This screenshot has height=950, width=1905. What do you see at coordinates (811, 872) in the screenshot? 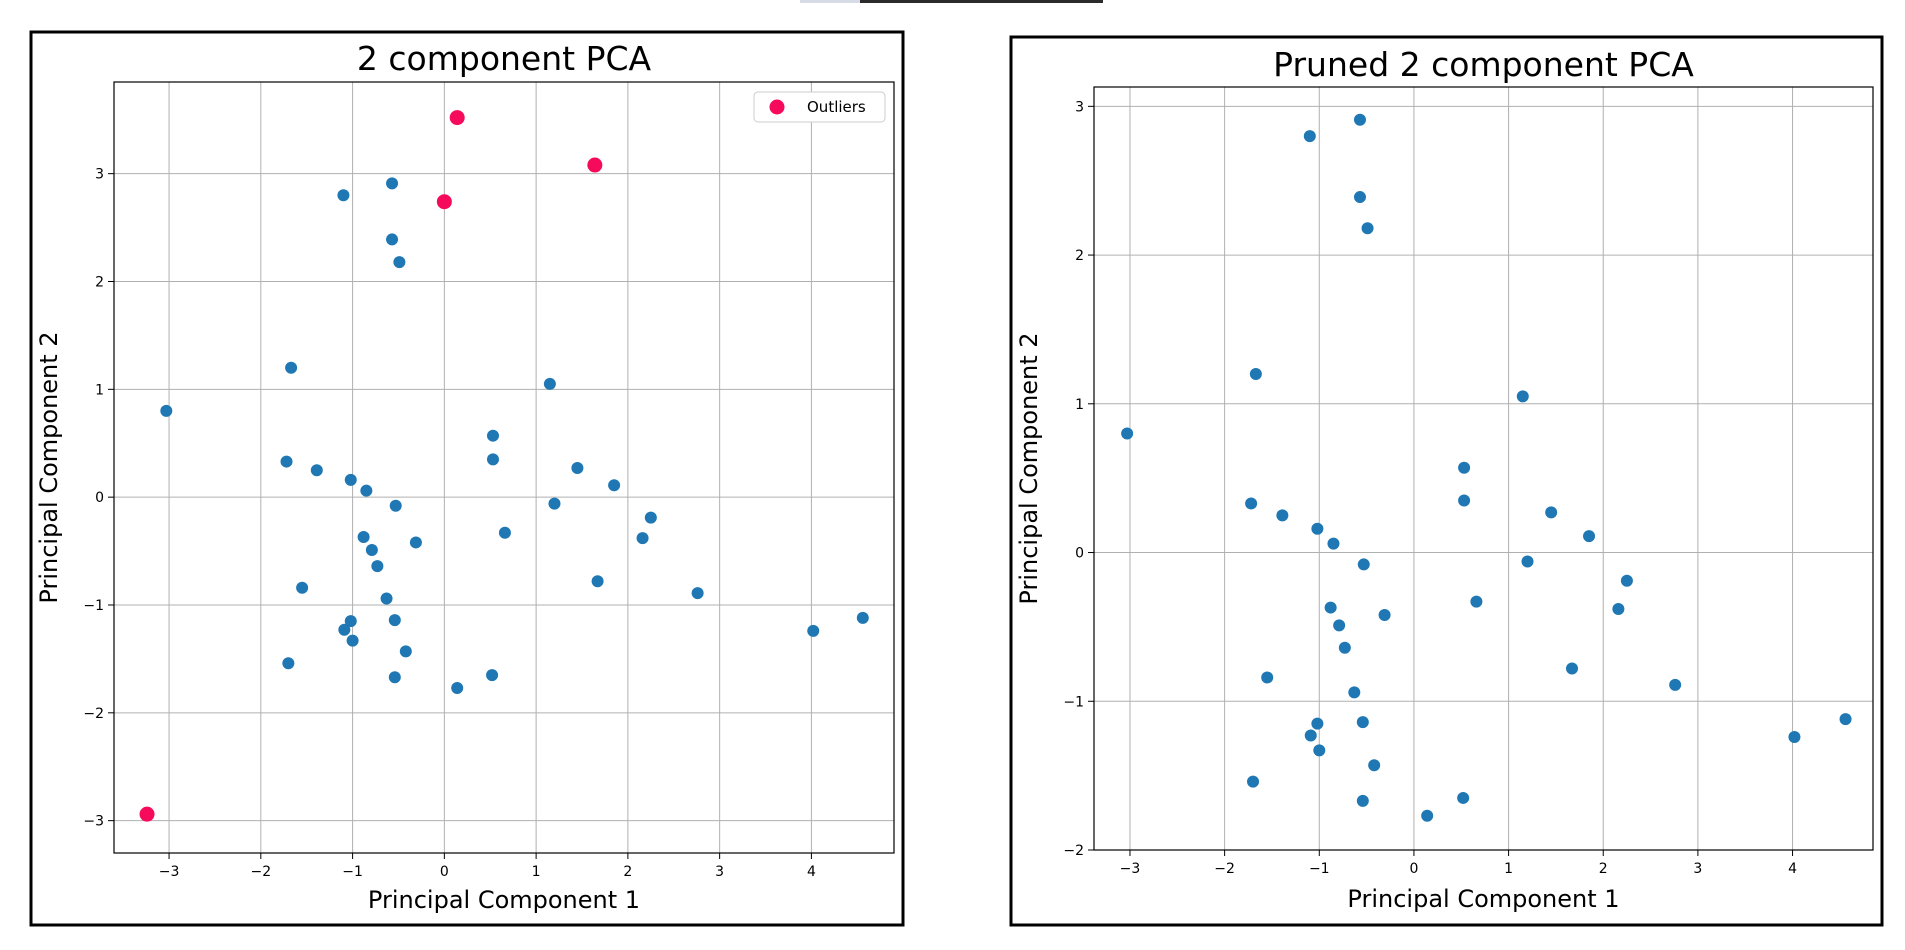
I see `pca-x-tick-label: 4` at bounding box center [811, 872].